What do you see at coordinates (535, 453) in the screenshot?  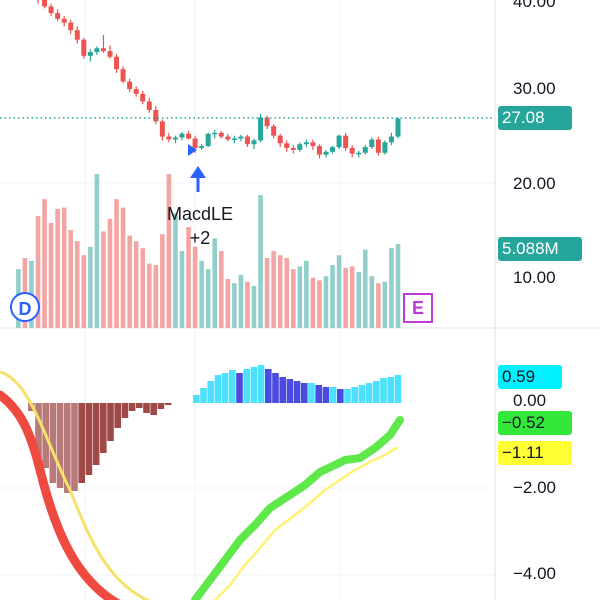 I see `signal-tag: −1.11` at bounding box center [535, 453].